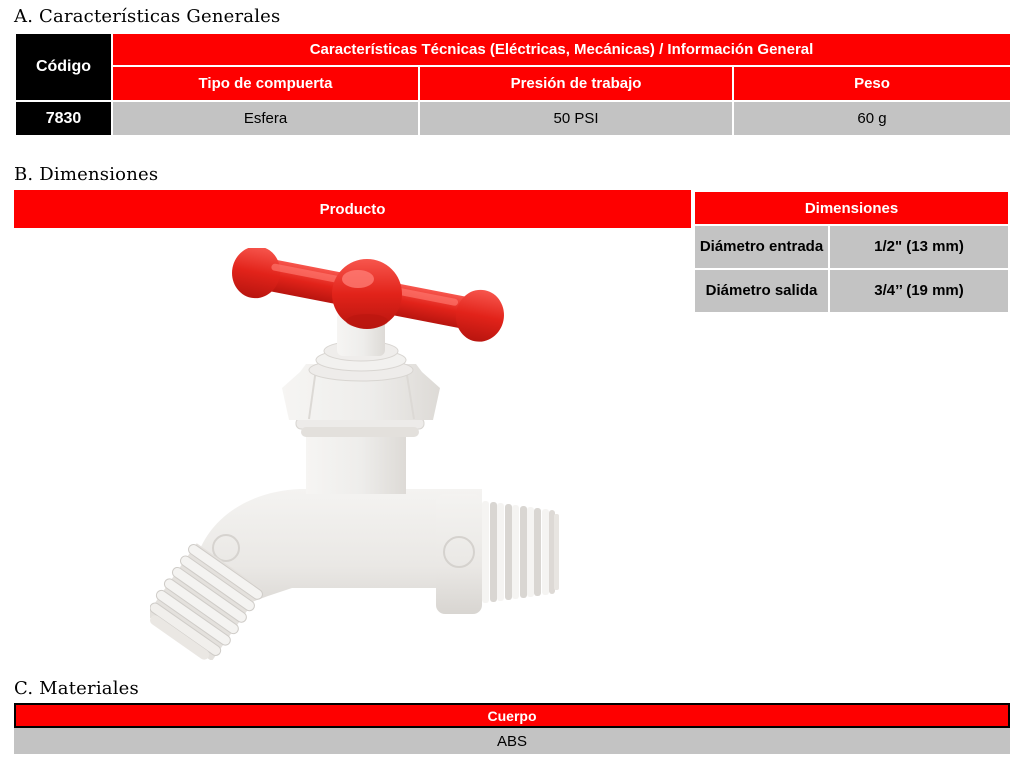 This screenshot has width=1024, height=780. Describe the element at coordinates (512, 715) in the screenshot. I see `body-material-header: Cuerpo` at that location.